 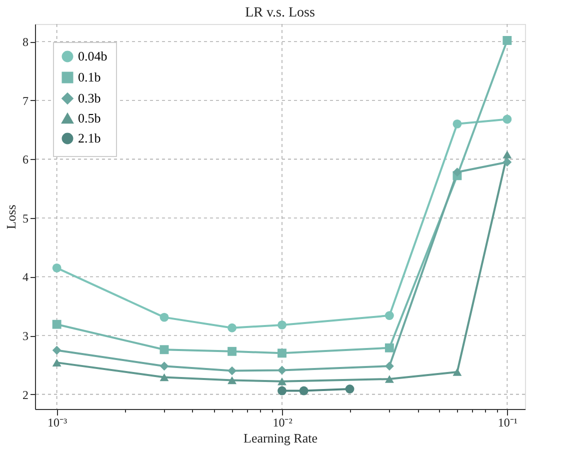 I want to click on y-tick-label: 4, so click(x=25, y=277).